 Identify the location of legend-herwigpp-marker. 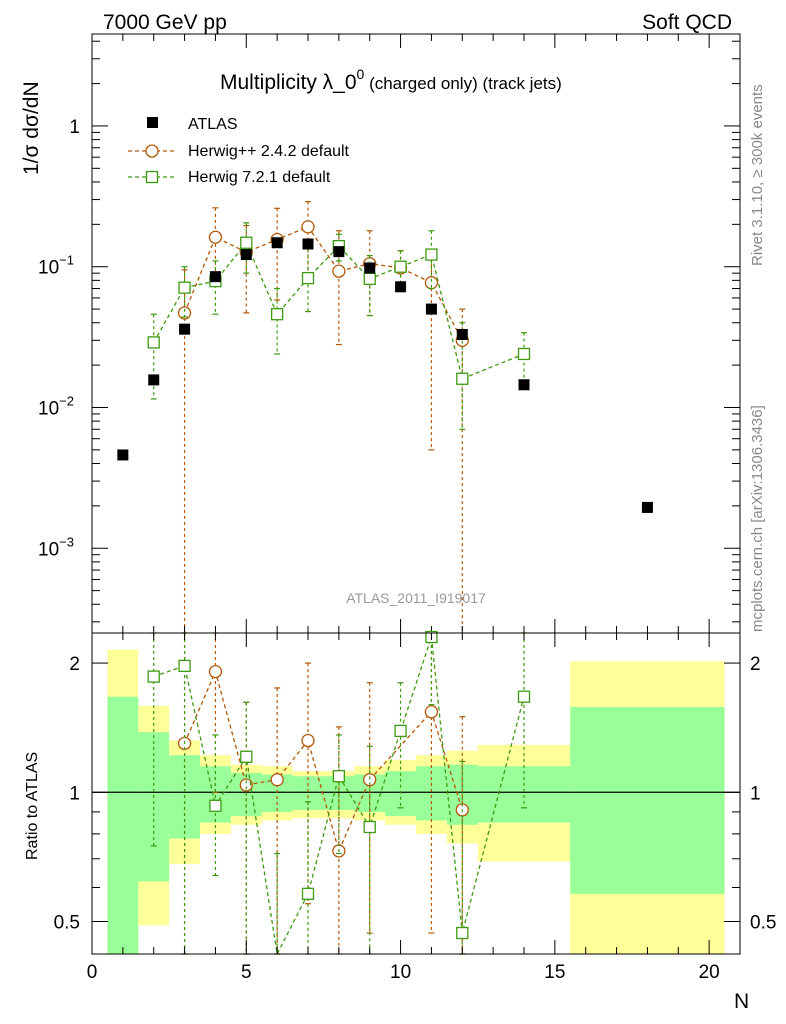
(152, 151).